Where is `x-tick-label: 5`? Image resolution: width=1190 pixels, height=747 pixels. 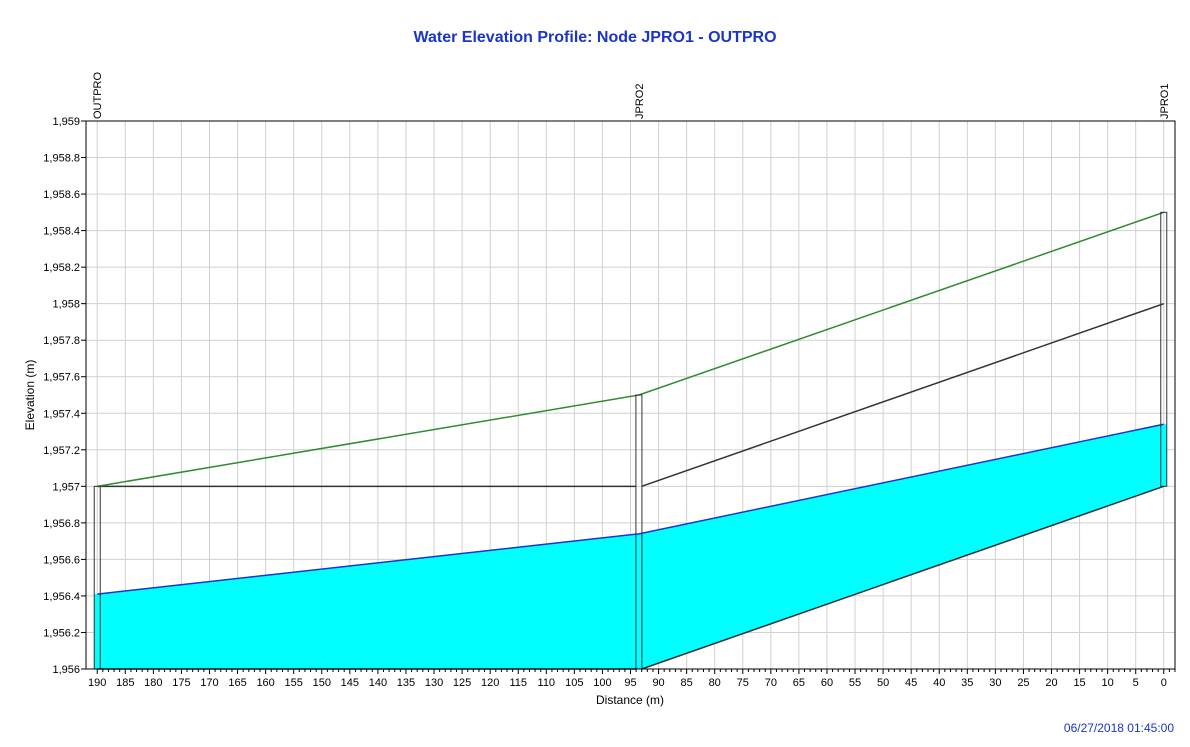
x-tick-label: 5 is located at coordinates (1136, 683).